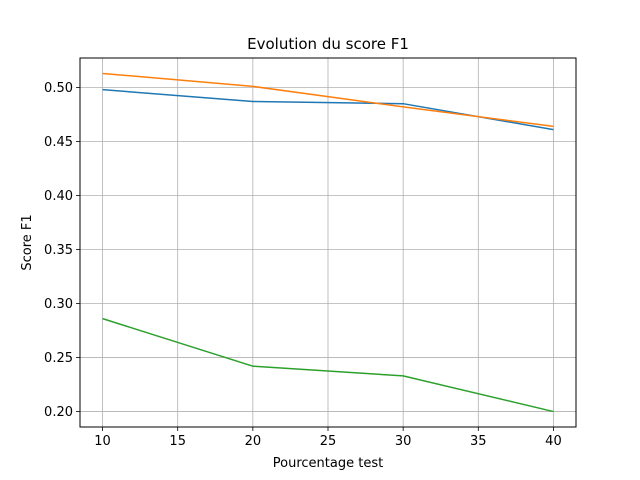 This screenshot has height=480, width=640. Describe the element at coordinates (58, 250) in the screenshot. I see `y-tick-label: 0.35` at that location.